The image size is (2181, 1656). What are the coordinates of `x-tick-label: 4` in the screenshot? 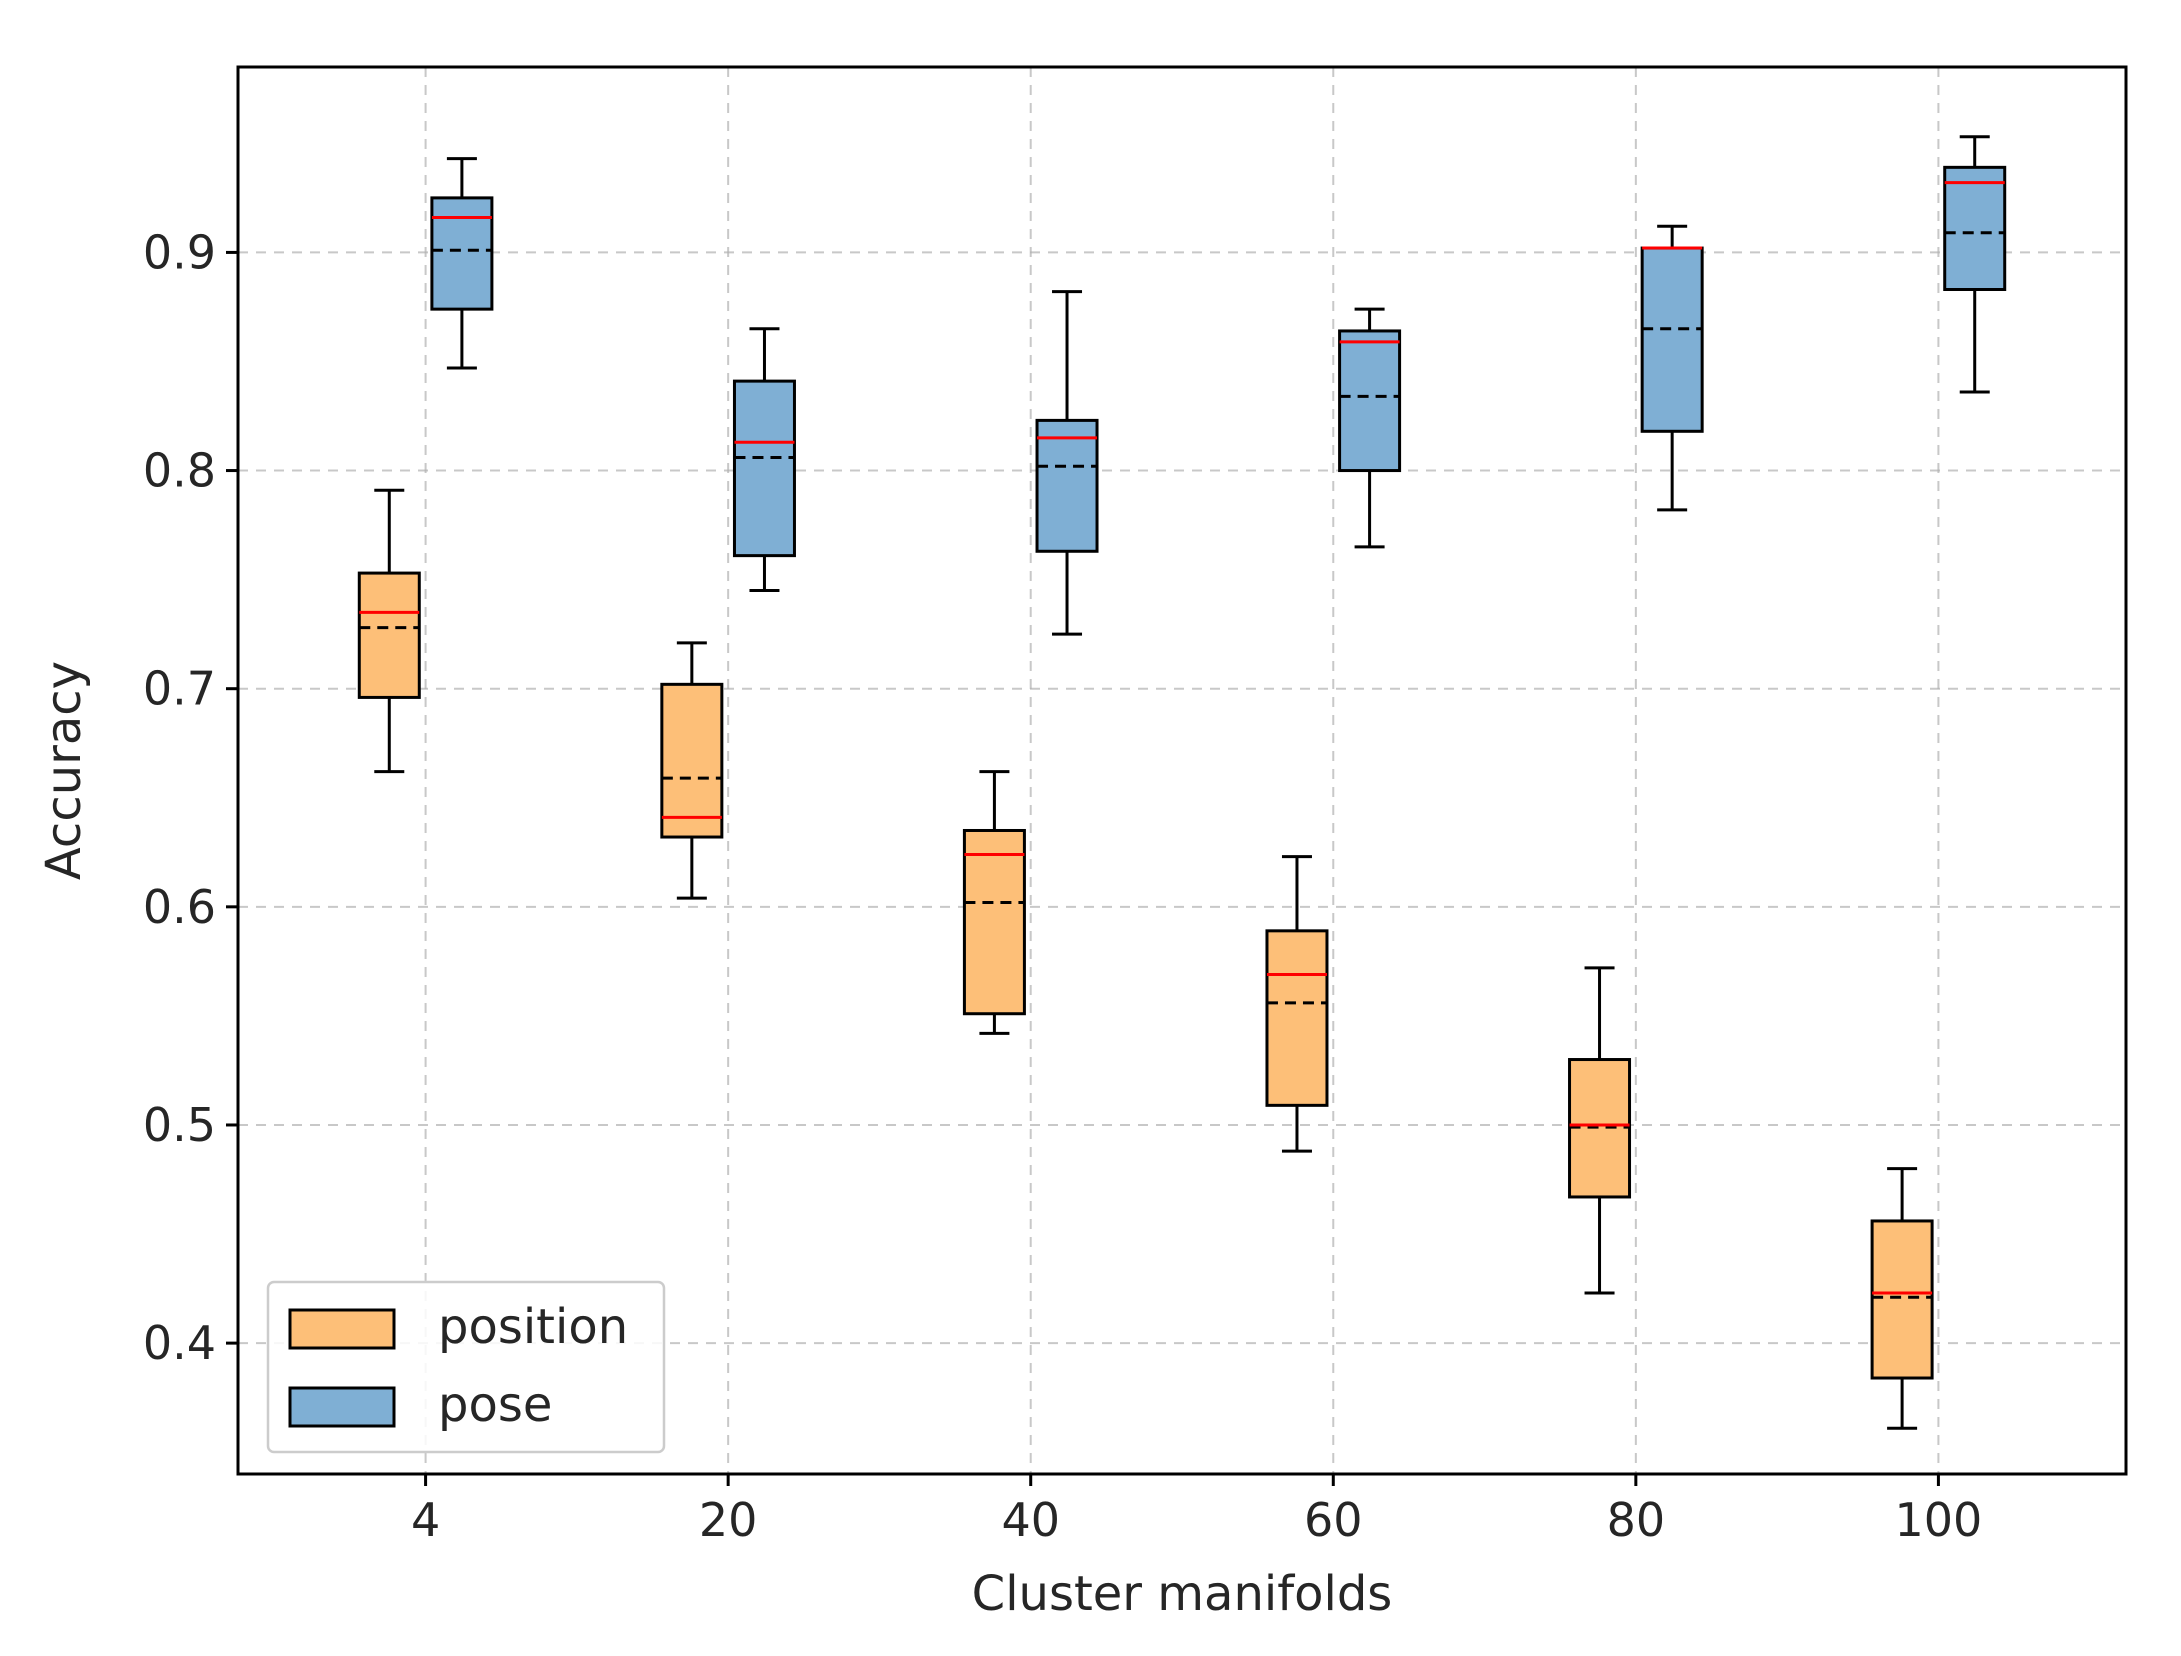 It's located at (425, 1520).